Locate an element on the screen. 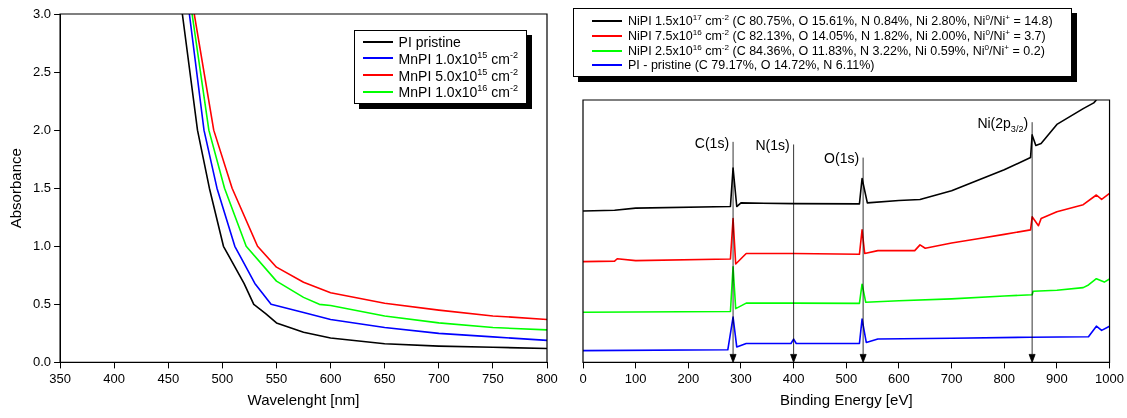  x-tick-label: 350 is located at coordinates (60, 378).